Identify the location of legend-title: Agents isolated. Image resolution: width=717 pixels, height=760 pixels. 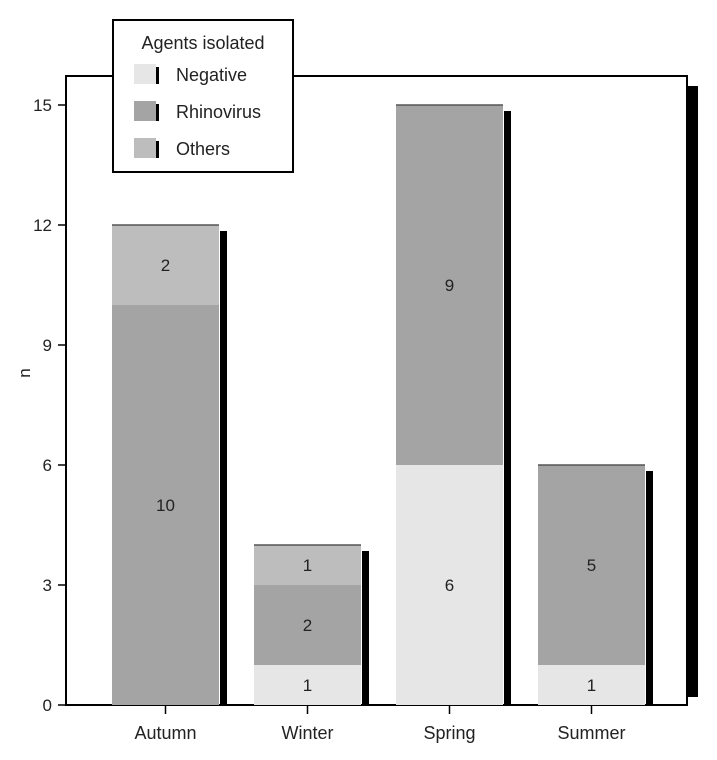
(202, 43).